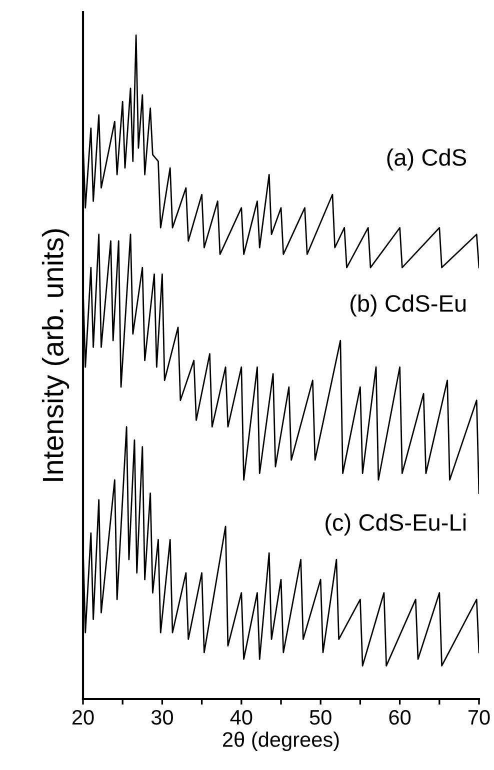 The height and width of the screenshot is (770, 494). Describe the element at coordinates (280, 742) in the screenshot. I see `x-axis-title: 2θ (degrees)` at that location.